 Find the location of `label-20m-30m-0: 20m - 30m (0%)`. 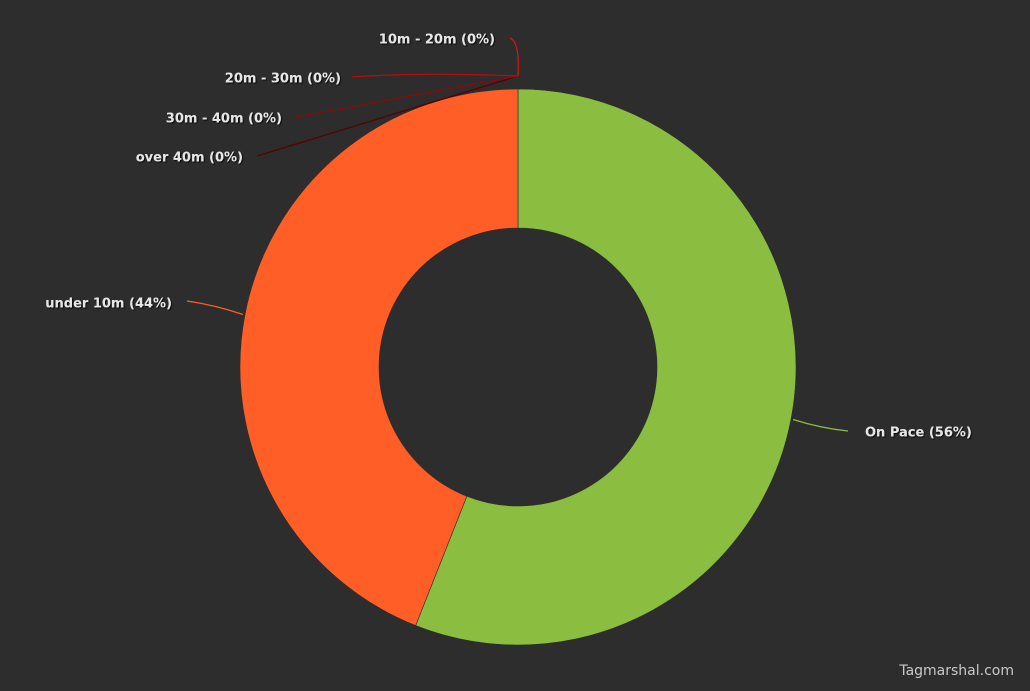

label-20m-30m-0: 20m - 30m (0%) is located at coordinates (283, 79).